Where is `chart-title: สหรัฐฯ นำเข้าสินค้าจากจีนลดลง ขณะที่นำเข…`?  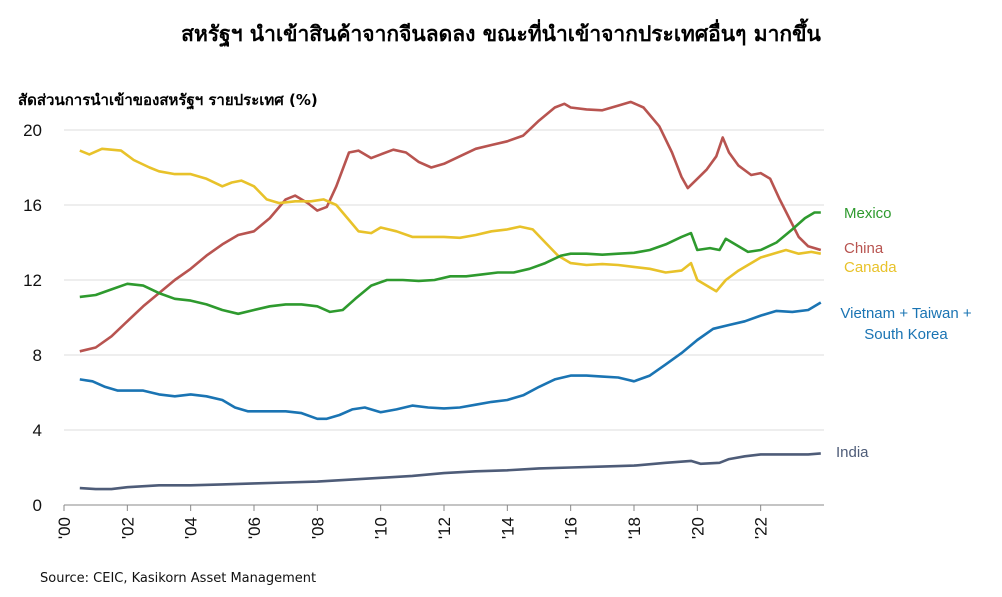 chart-title: สหรัฐฯ นำเข้าสินค้าจากจีนลดลง ขณะที่นำเข… is located at coordinates (501, 34).